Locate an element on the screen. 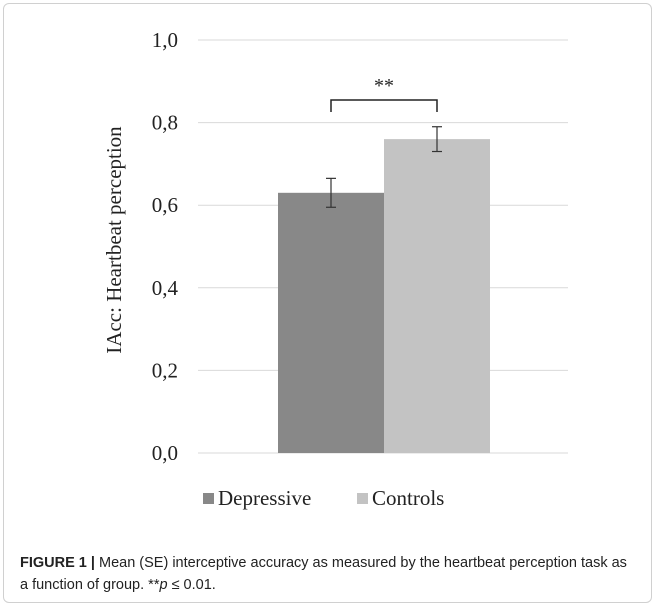  y-tick-labels: 0,0 0,2 0,4 0,6 0,8 1,0 is located at coordinates (165, 246).